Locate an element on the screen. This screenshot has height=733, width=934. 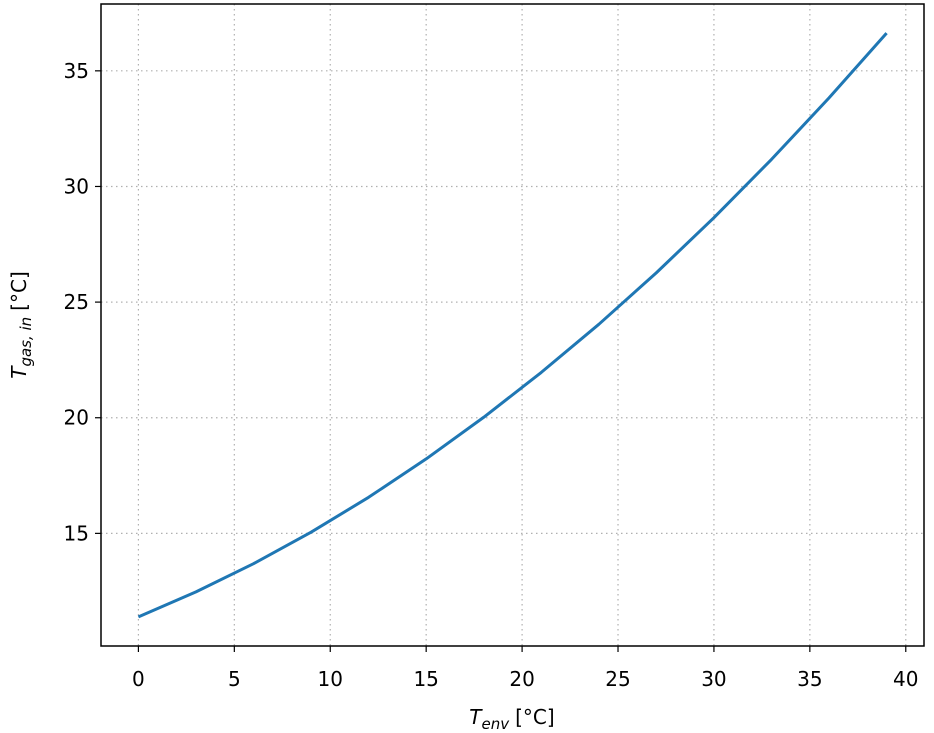
y-tick-label: 15 is located at coordinates (76, 533).